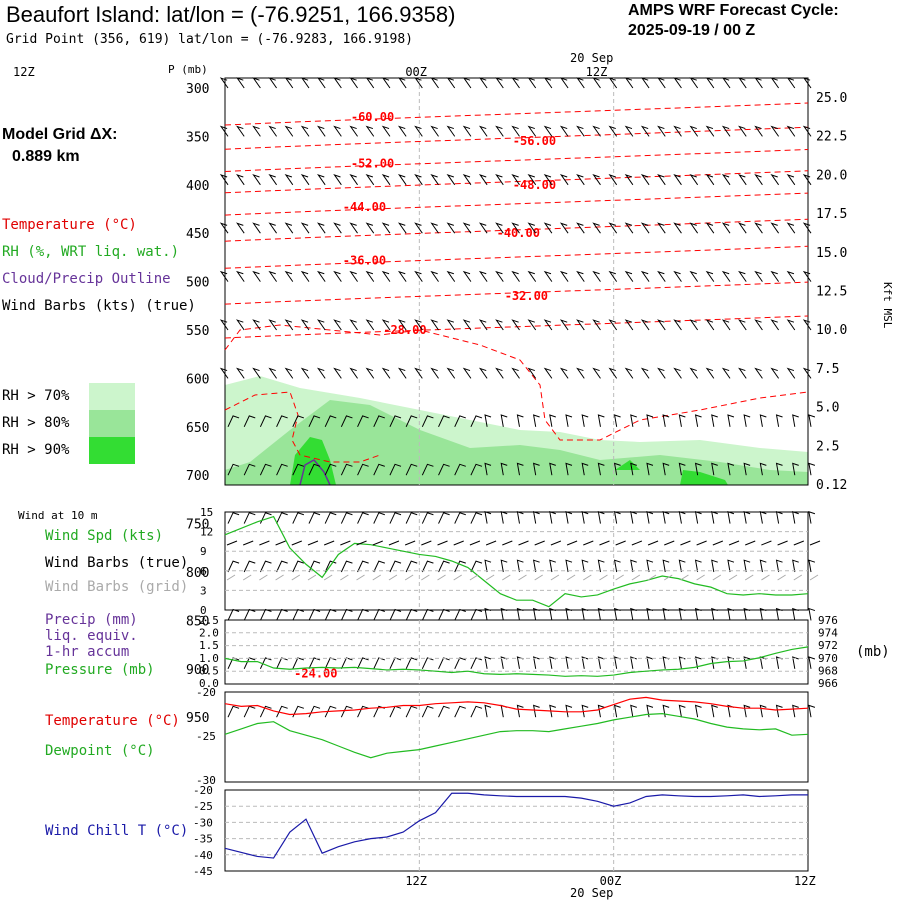 The height and width of the screenshot is (900, 900). I want to click on pressure-tick-label: 750, so click(197, 525).